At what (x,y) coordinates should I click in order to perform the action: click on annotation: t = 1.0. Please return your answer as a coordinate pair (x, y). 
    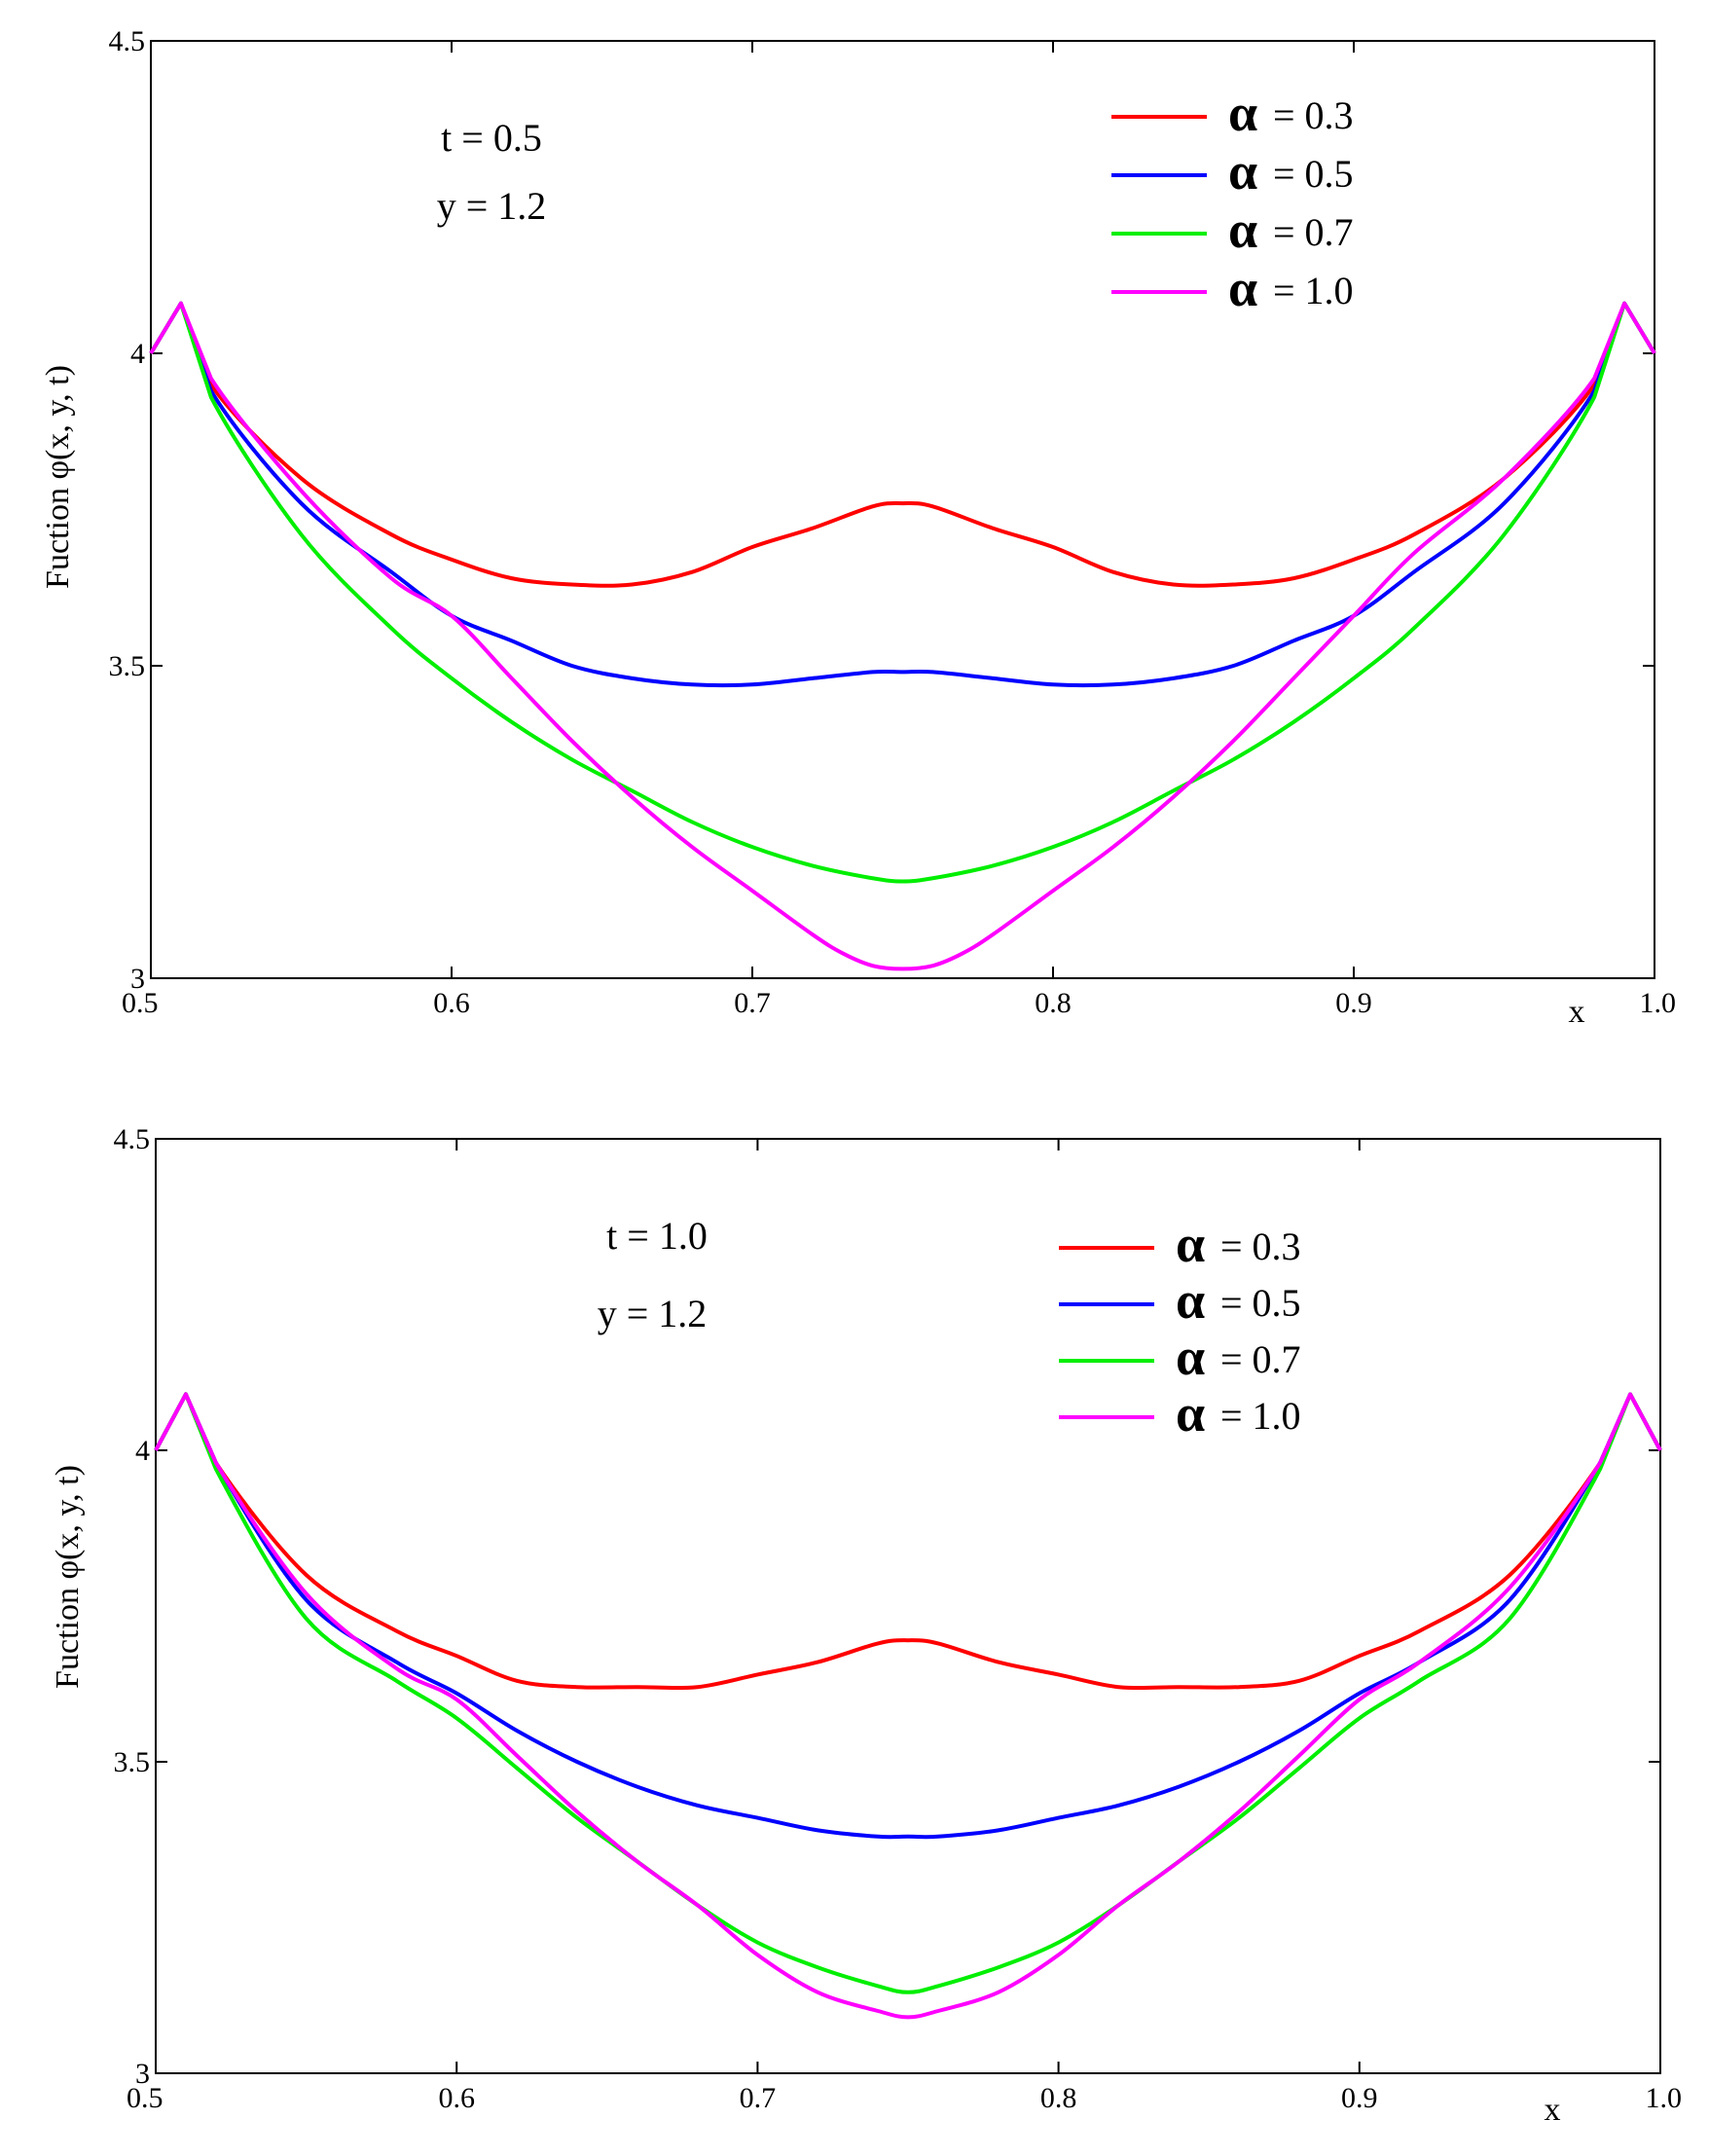
    Looking at the image, I should click on (657, 1236).